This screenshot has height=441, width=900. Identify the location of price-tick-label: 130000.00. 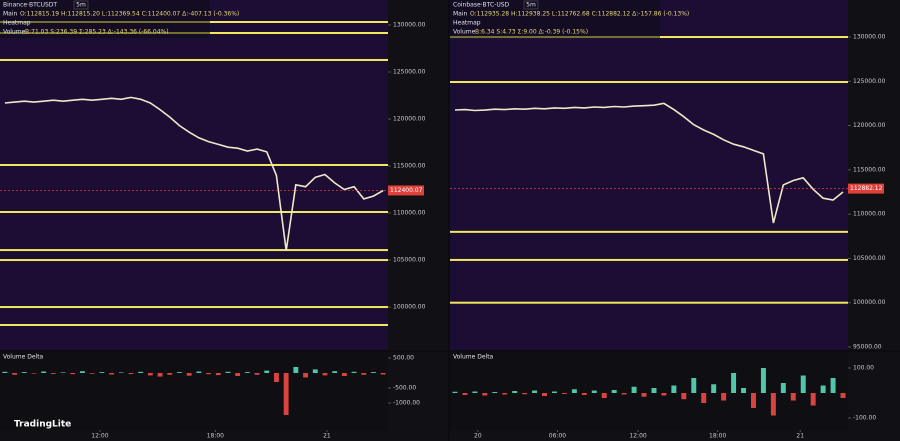
(409, 25).